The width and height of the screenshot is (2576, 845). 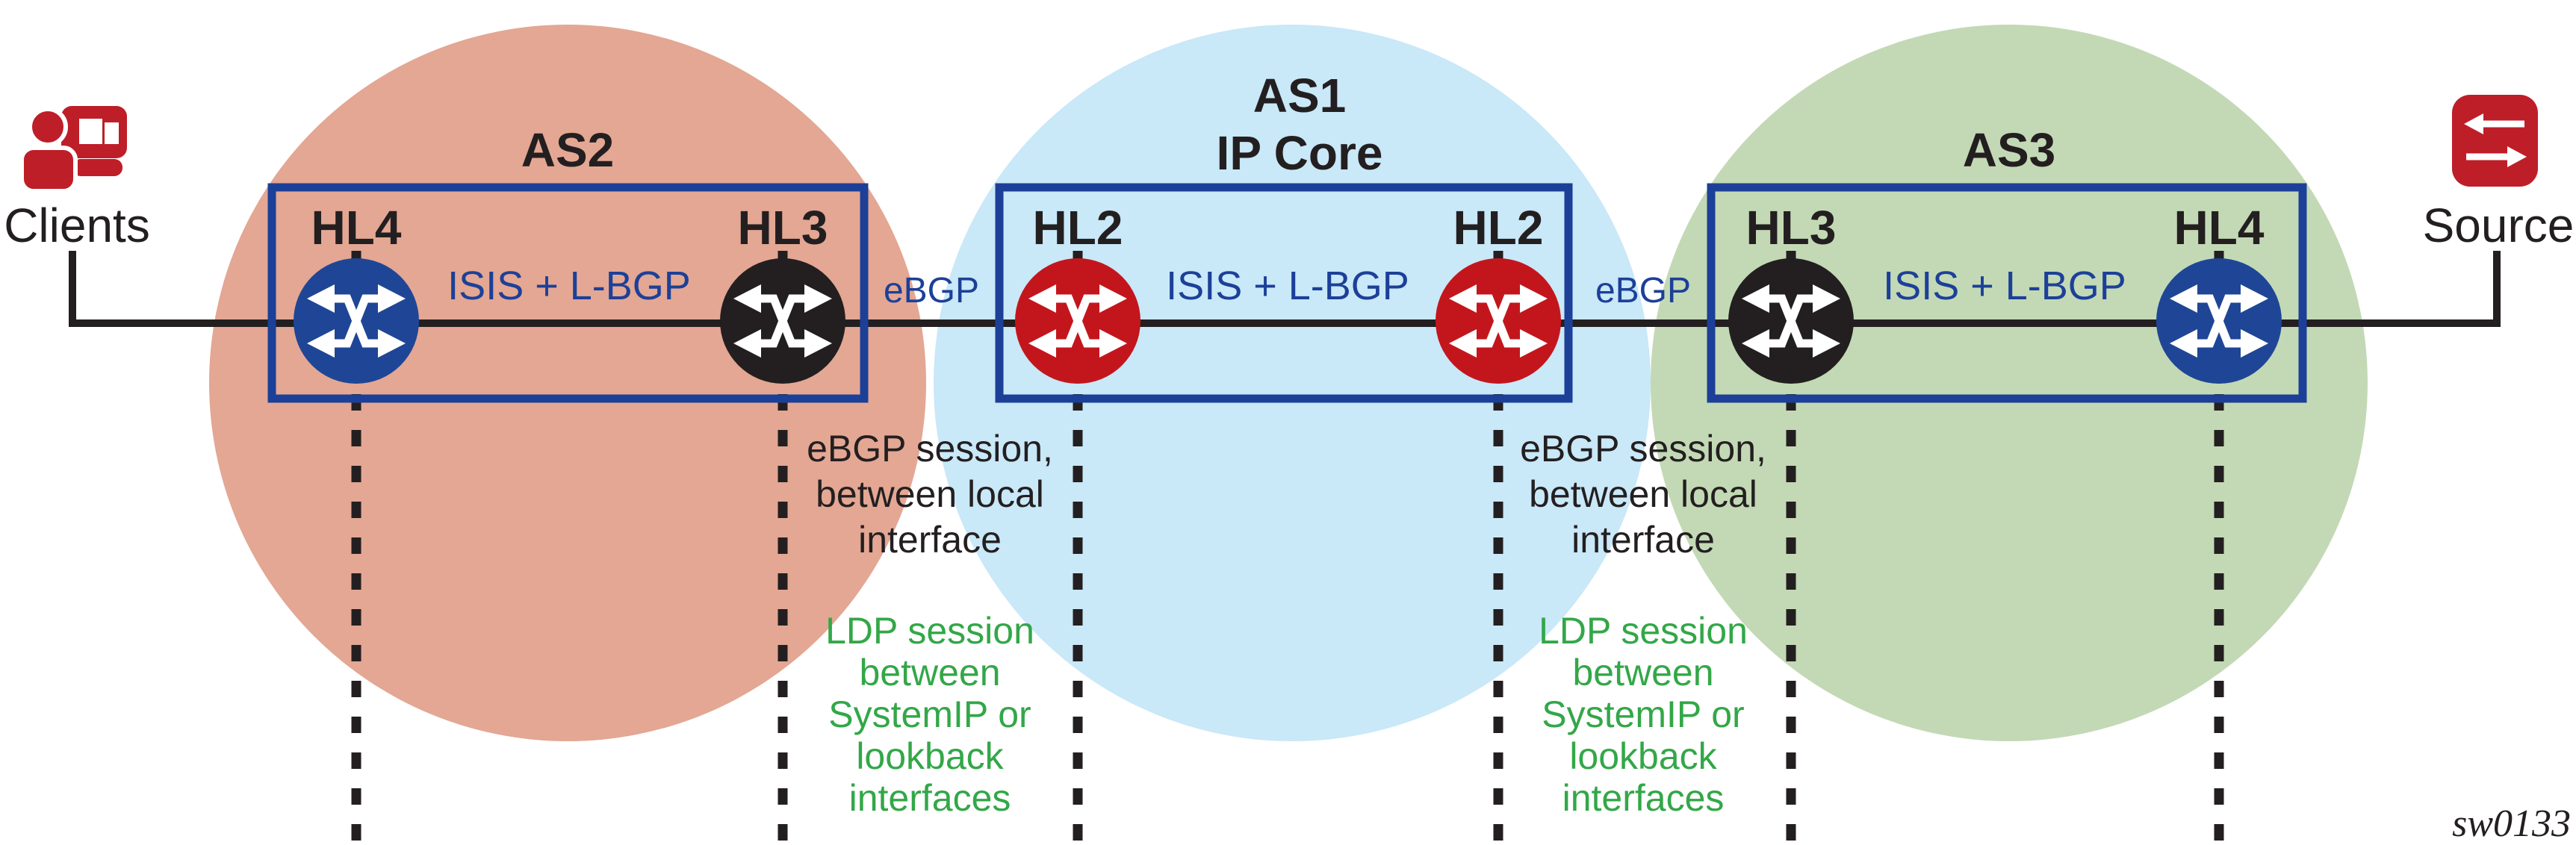 I want to click on clients-desk-shape, so click(x=97, y=167).